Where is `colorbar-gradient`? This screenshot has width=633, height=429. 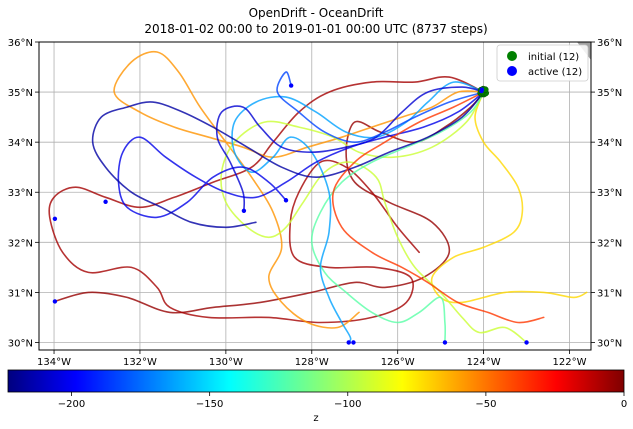 colorbar-gradient is located at coordinates (316, 381).